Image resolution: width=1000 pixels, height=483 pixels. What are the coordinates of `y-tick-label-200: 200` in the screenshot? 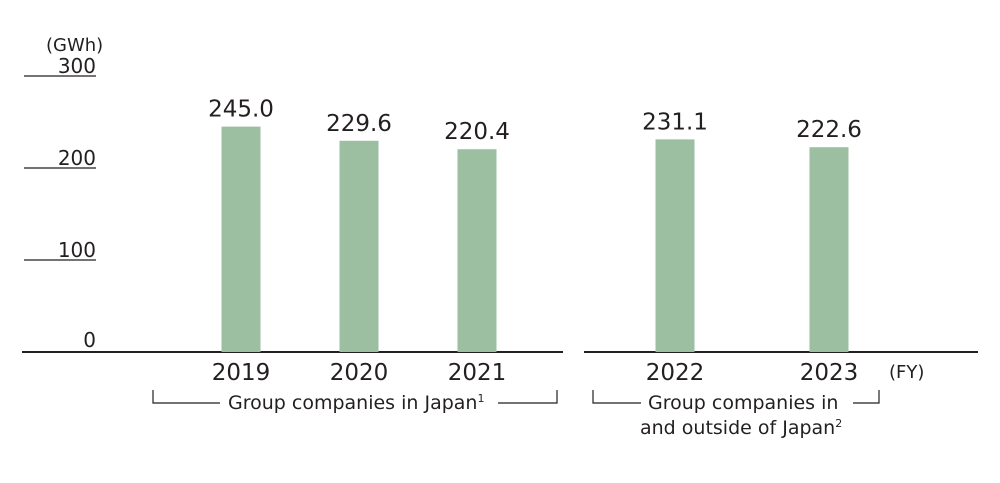 It's located at (77, 158).